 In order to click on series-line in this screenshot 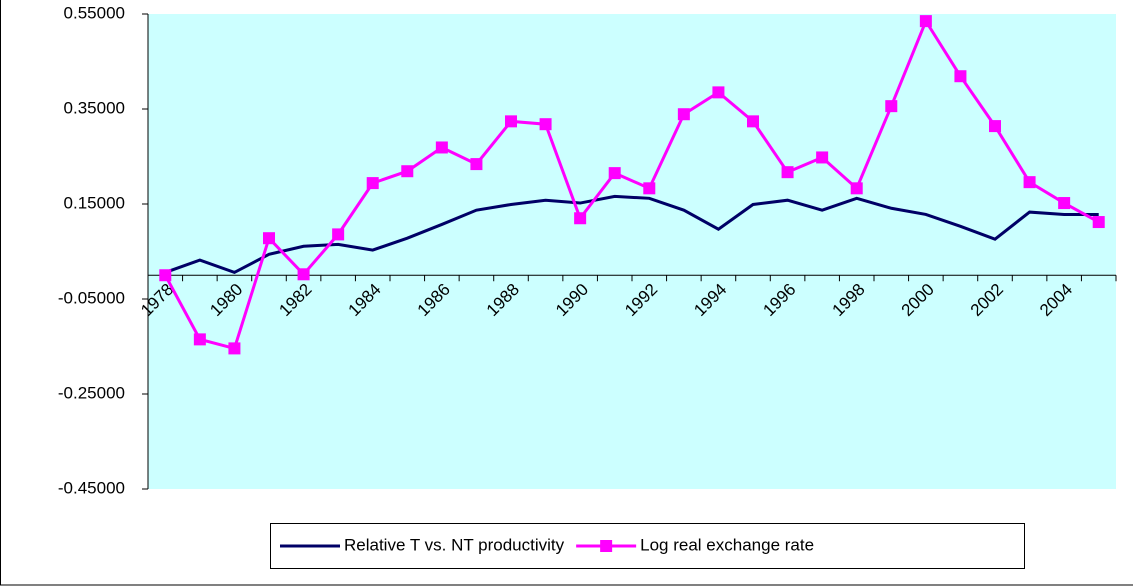, I will do `click(631, 234)`.